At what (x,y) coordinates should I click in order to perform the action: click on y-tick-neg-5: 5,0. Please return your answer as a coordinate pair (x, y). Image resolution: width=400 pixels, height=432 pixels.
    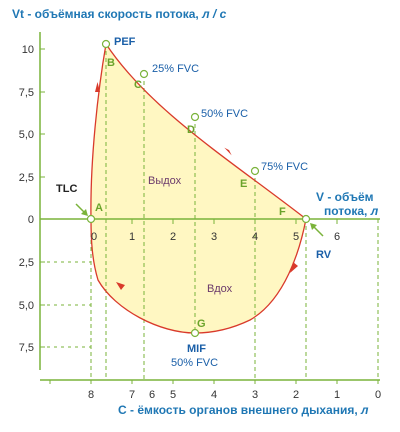
    Looking at the image, I should click on (26, 306).